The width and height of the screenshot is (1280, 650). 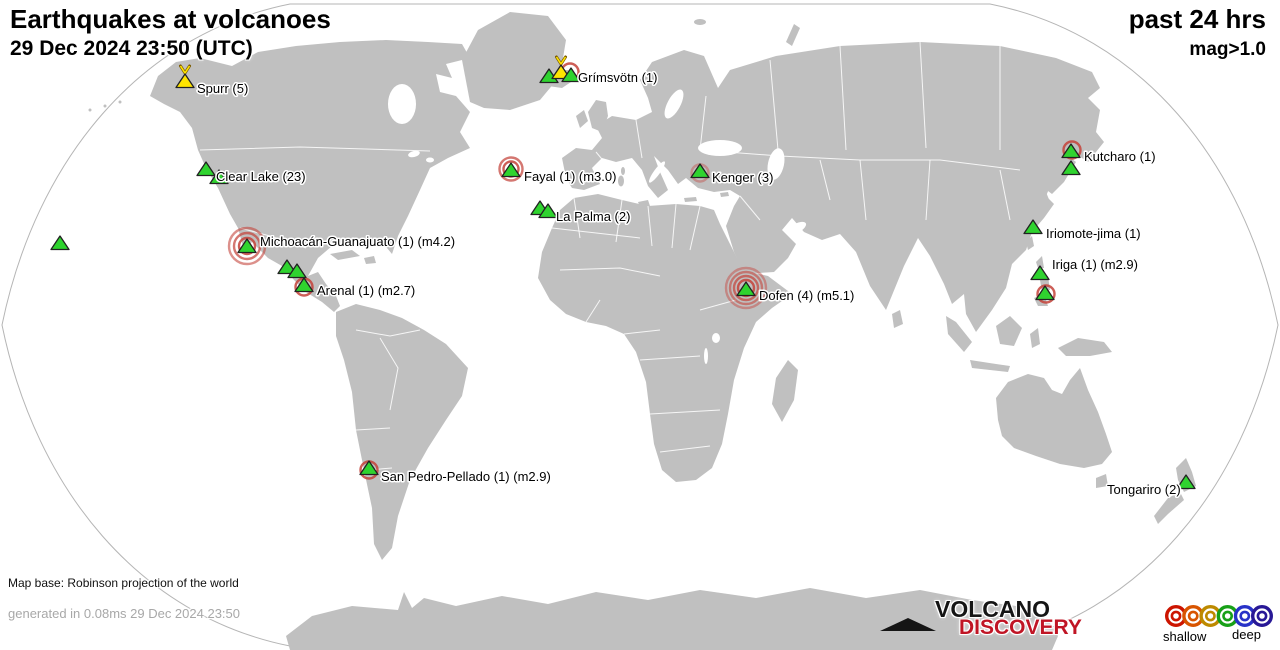 What do you see at coordinates (357, 241) in the screenshot?
I see `volcano-label-michoacan-guanajuato: Michoacán-Guanajuato (1) (m4.2)` at bounding box center [357, 241].